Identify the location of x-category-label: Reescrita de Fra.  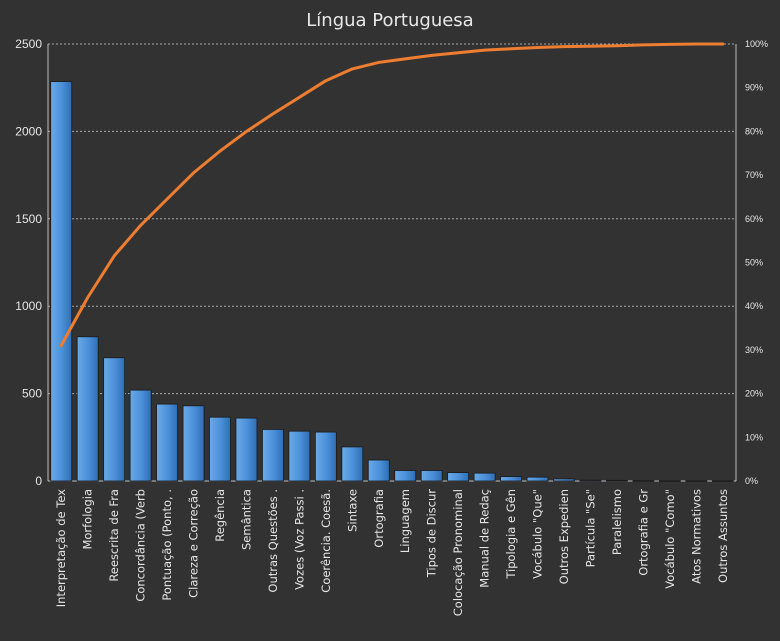
(114, 535).